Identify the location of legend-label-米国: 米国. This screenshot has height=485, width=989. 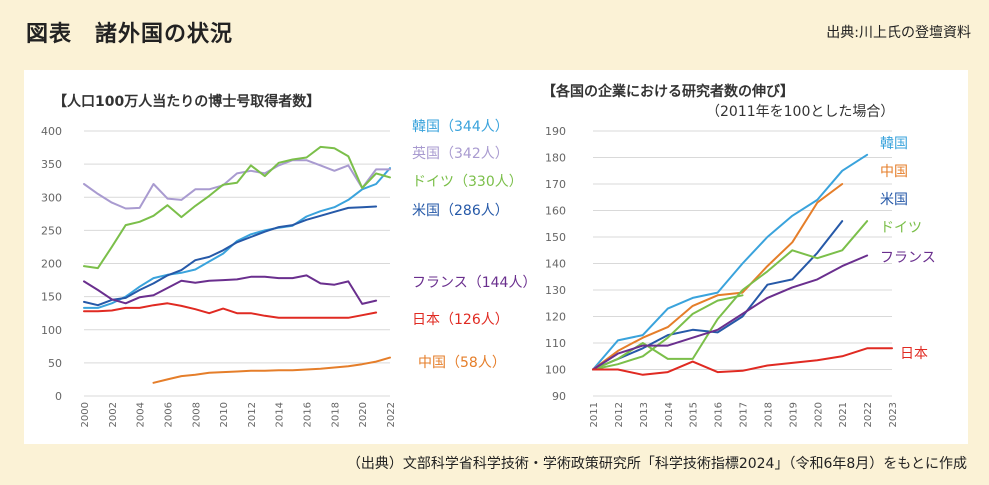
(894, 200).